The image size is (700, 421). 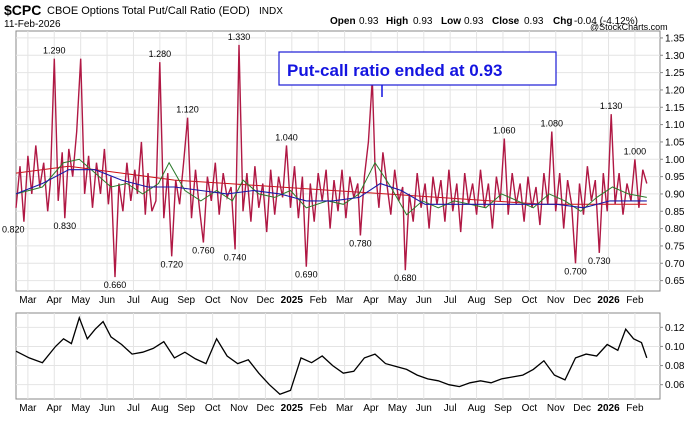 What do you see at coordinates (28, 300) in the screenshot?
I see `upper-xtick-label: Mar` at bounding box center [28, 300].